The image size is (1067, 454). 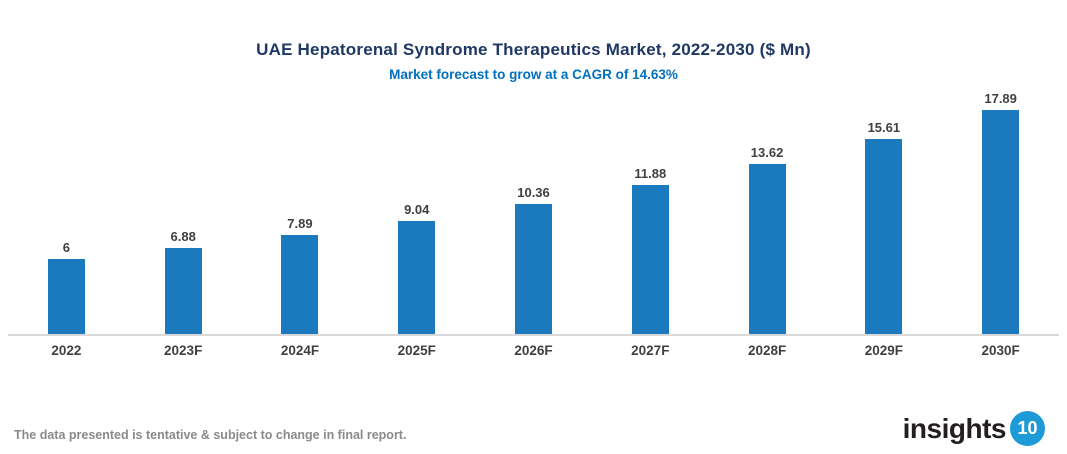 I want to click on bar-group: 13.62, so click(x=767, y=239).